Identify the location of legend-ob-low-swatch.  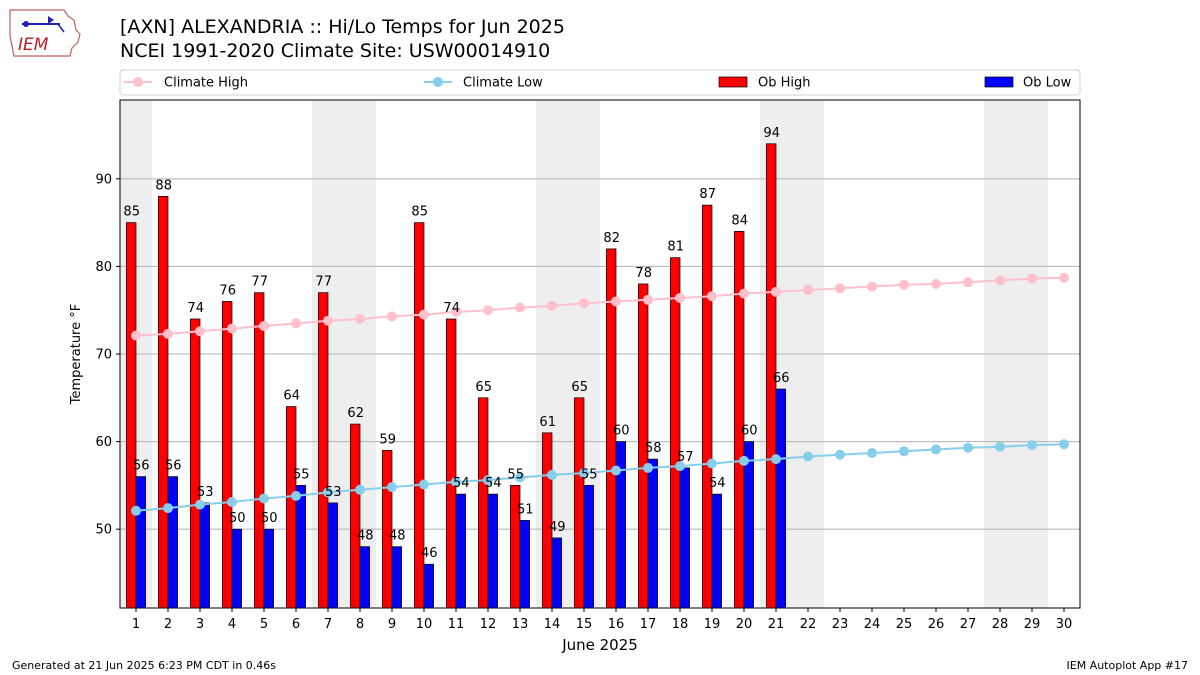
(999, 82).